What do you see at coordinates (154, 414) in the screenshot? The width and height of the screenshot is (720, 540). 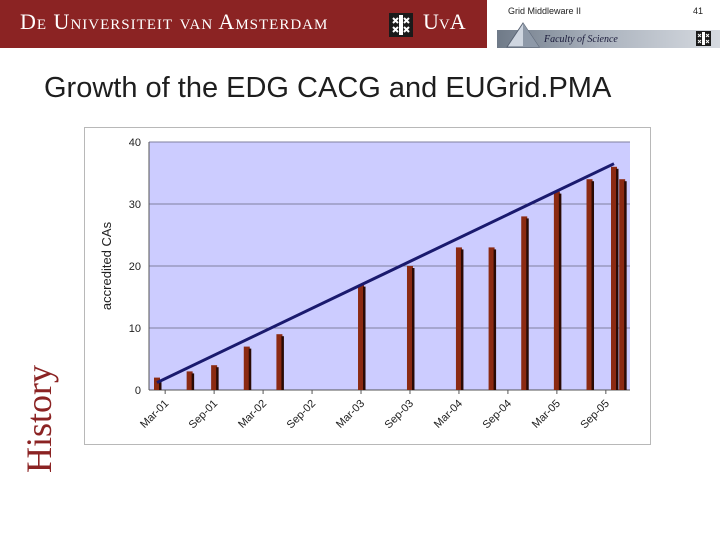 I see `x-tick-label: Mar-01` at bounding box center [154, 414].